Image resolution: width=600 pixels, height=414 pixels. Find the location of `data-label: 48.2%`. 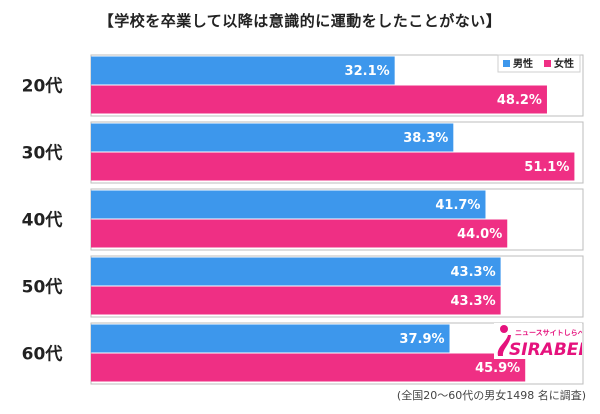

data-label: 48.2% is located at coordinates (519, 100).